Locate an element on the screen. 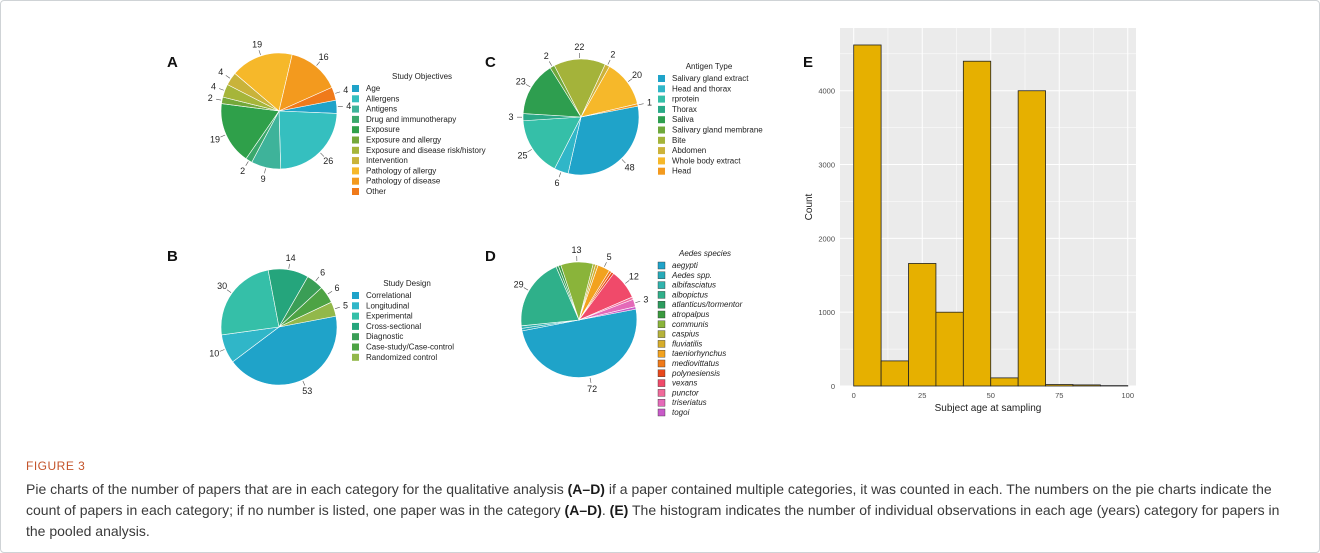  caption-ref-1: (A–D) is located at coordinates (586, 489).